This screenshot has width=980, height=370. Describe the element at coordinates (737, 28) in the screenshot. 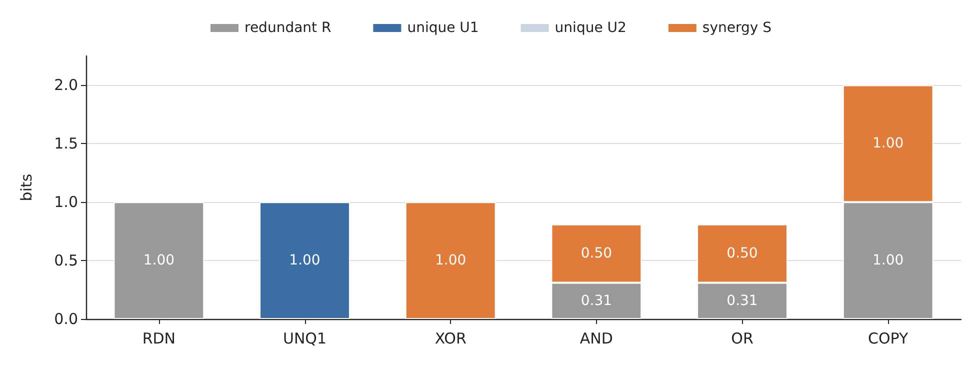

I see `legend-label: synergy S` at that location.